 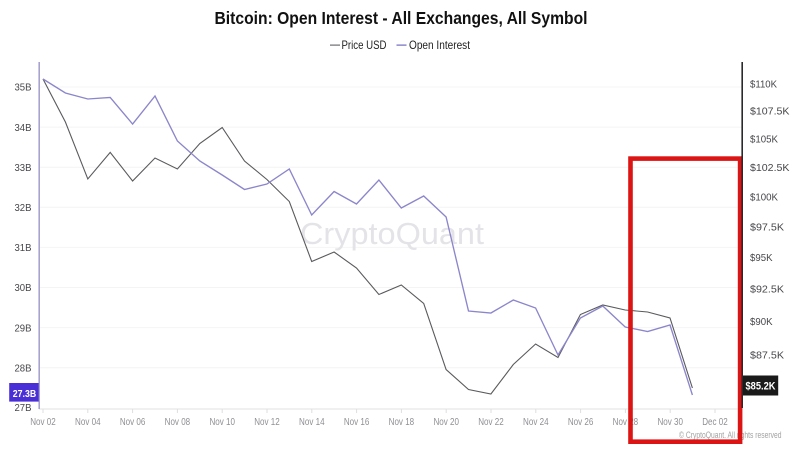 What do you see at coordinates (446, 422) in the screenshot?
I see `svg-text: Nov 20` at bounding box center [446, 422].